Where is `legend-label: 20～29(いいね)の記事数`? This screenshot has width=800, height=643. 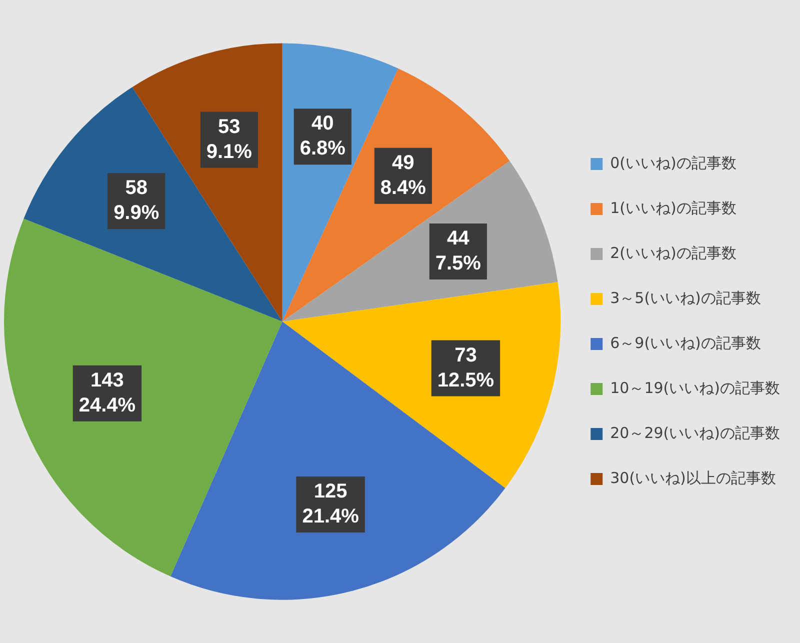 legend-label: 20～29(いいね)の記事数 is located at coordinates (695, 433).